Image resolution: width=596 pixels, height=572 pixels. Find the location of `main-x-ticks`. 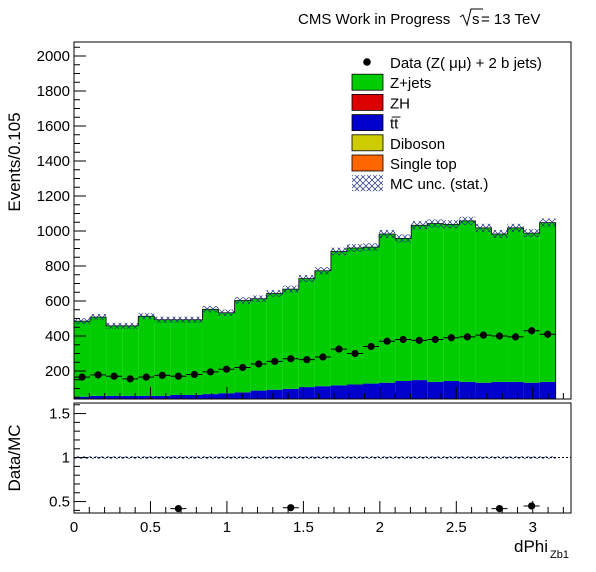

main-x-ticks is located at coordinates (318, 393).